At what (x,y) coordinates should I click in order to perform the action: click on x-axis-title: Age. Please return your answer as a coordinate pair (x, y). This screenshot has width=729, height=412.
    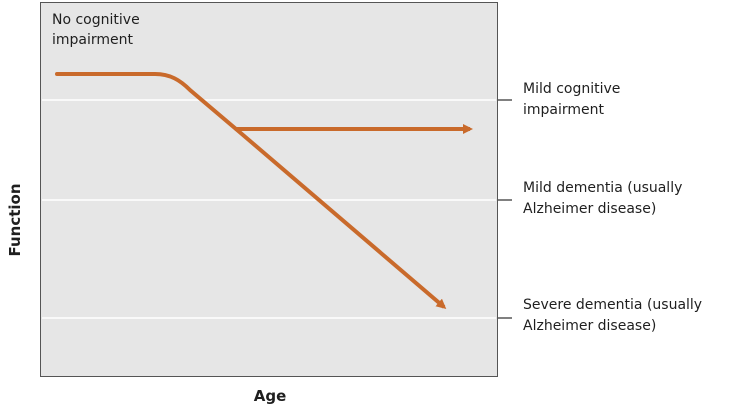
    Looking at the image, I should click on (270, 396).